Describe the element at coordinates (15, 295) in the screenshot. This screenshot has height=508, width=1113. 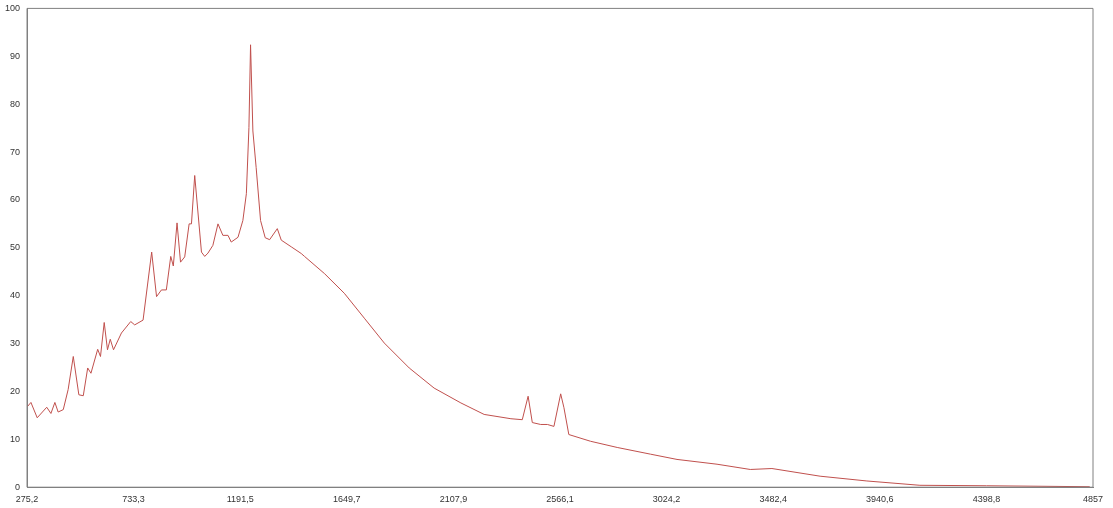
I see `y-tick-label: 40` at that location.